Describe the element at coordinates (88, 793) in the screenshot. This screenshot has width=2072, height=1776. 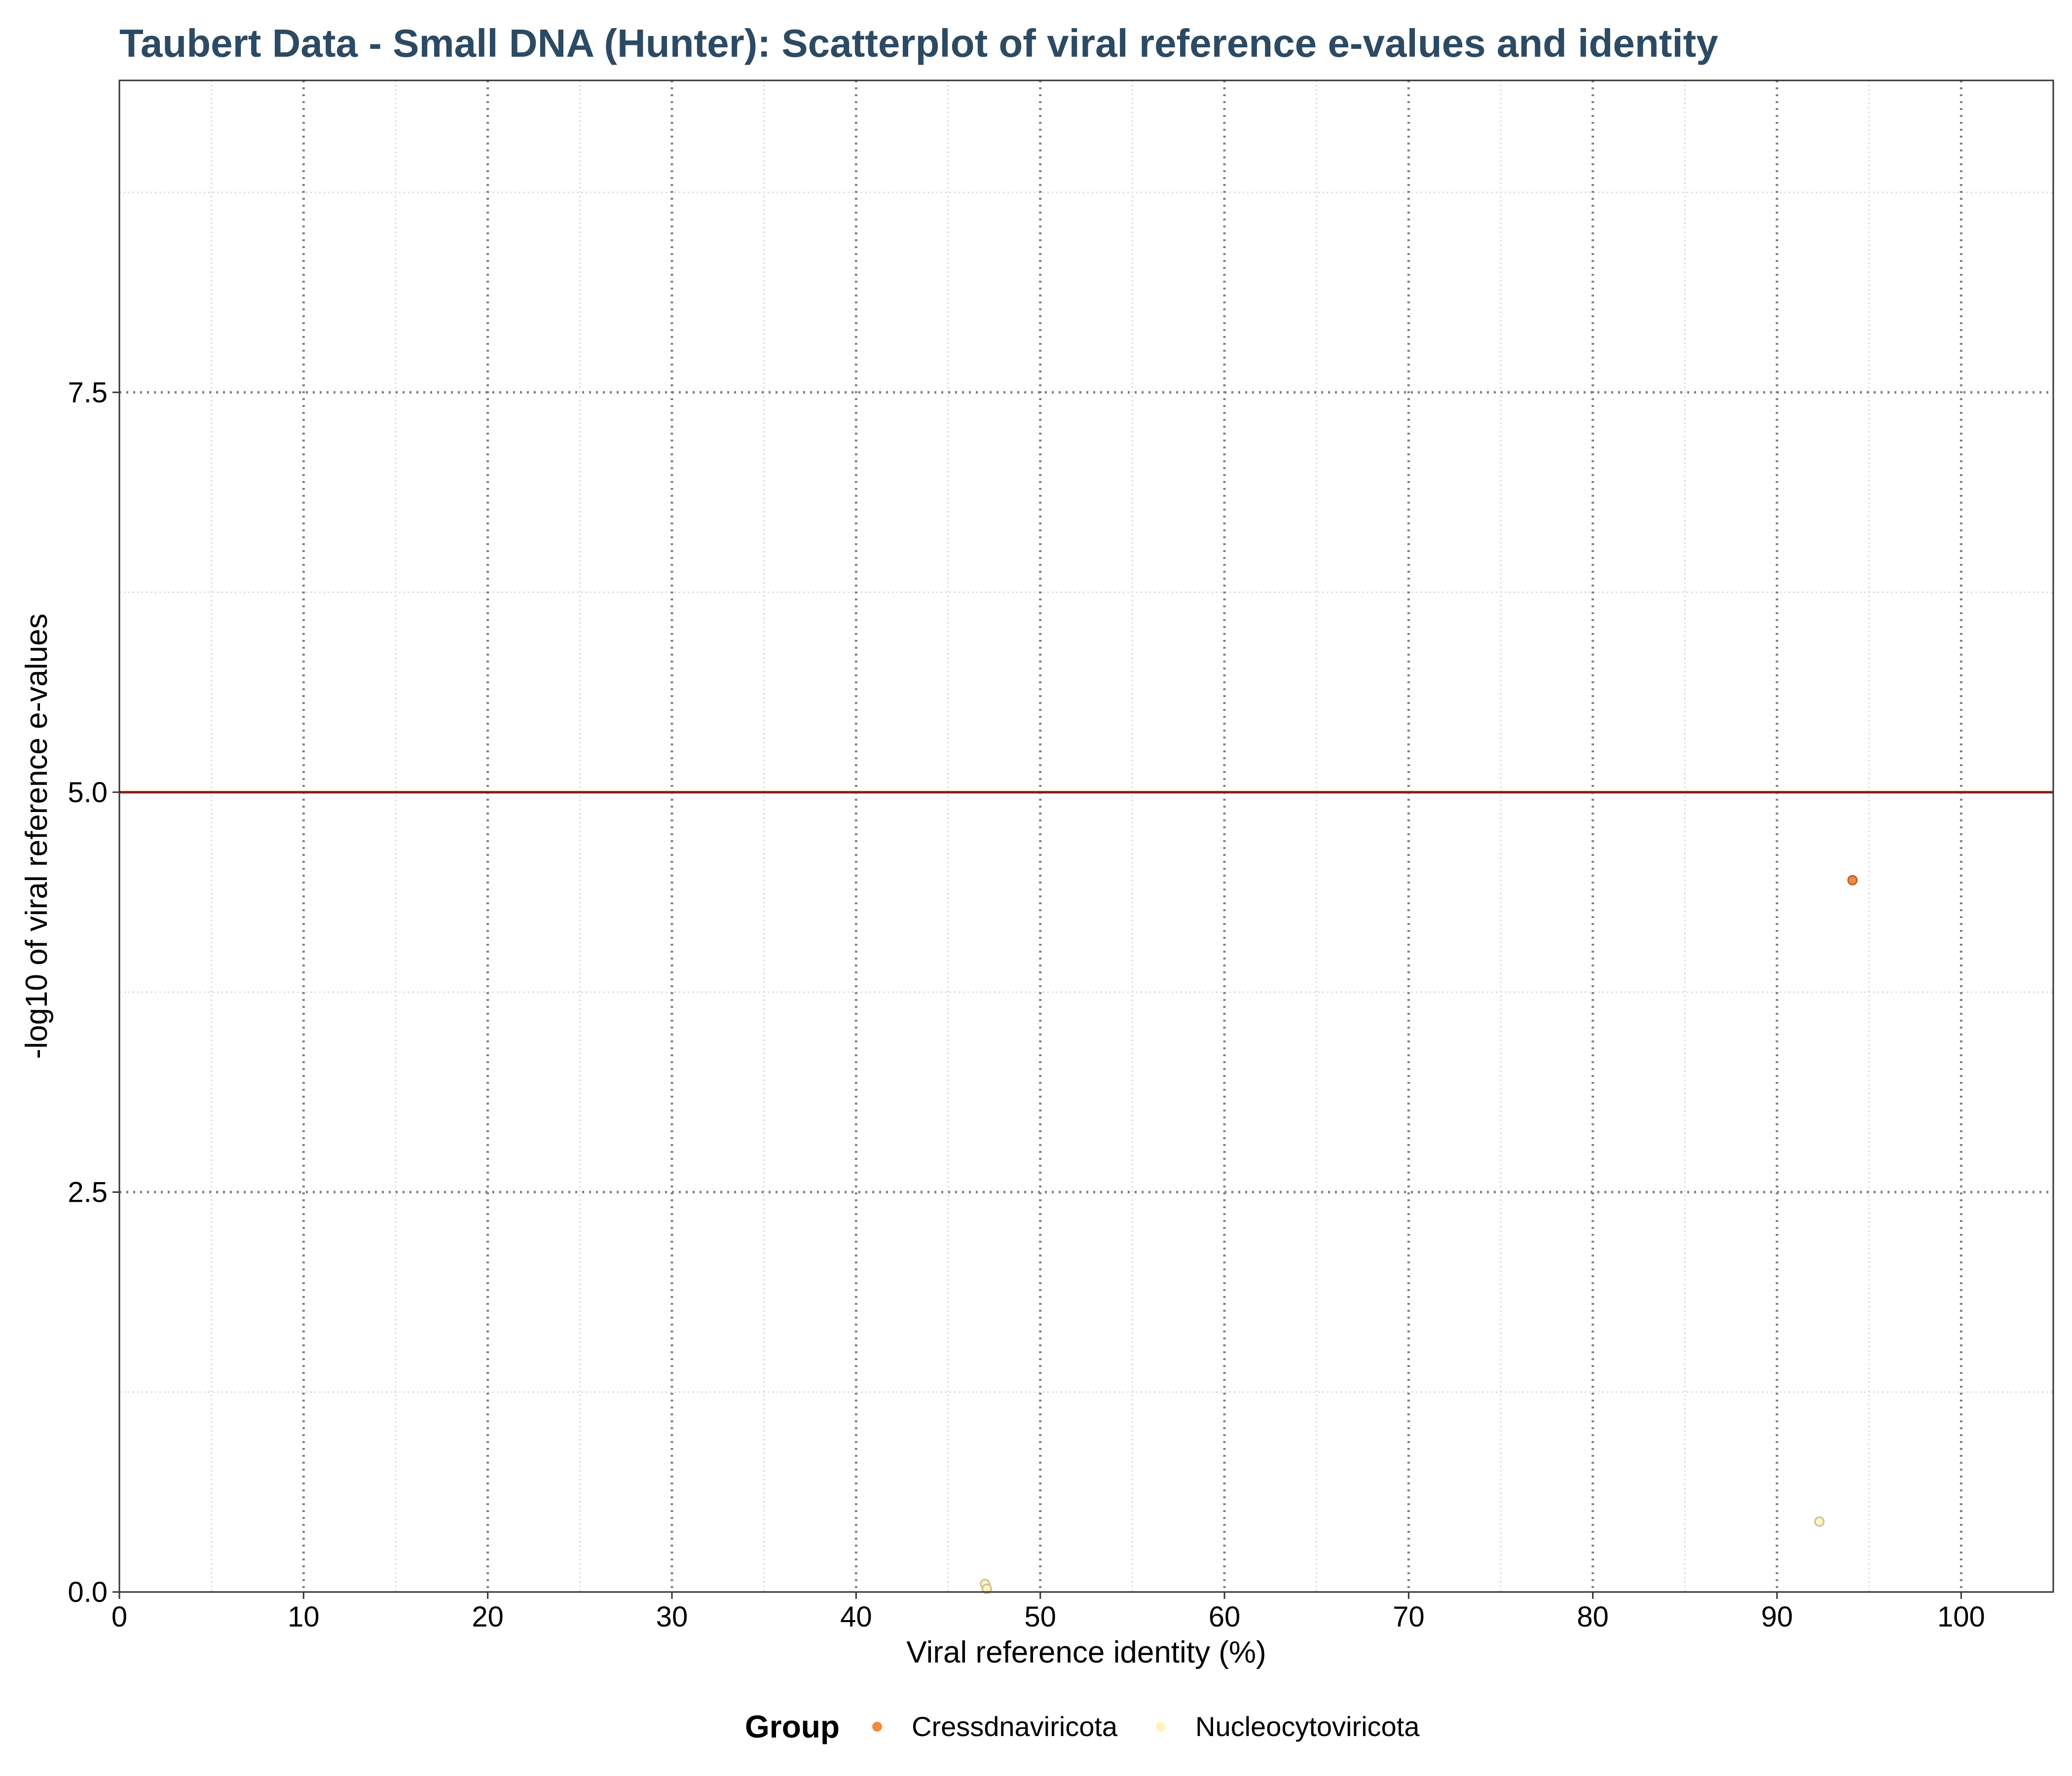
I see `y-tick-label: 5.0` at that location.